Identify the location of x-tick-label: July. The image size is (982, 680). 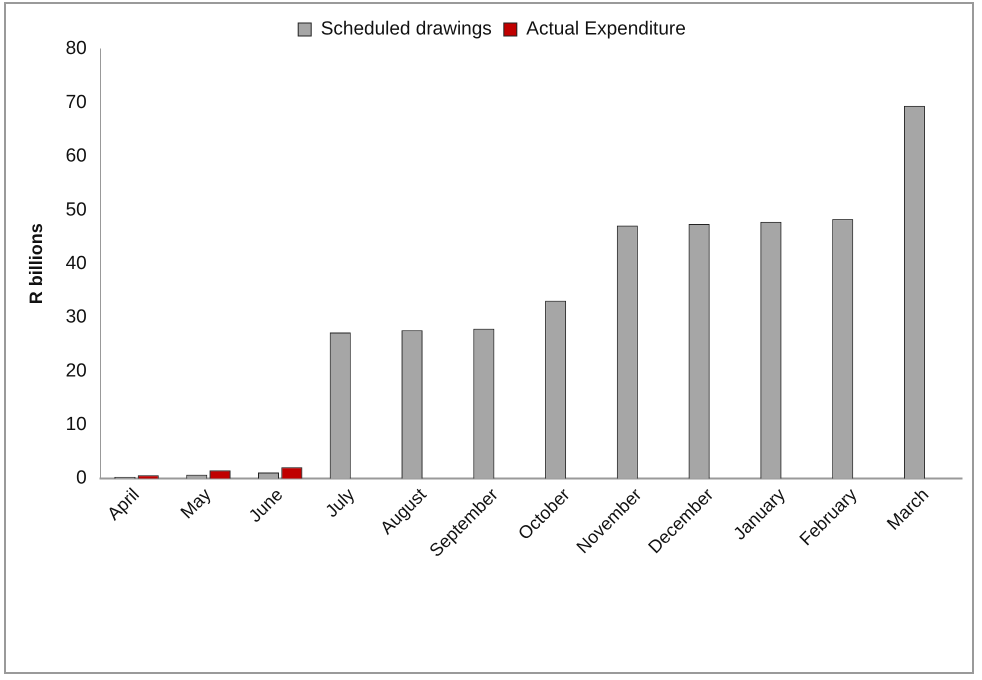
(340, 503).